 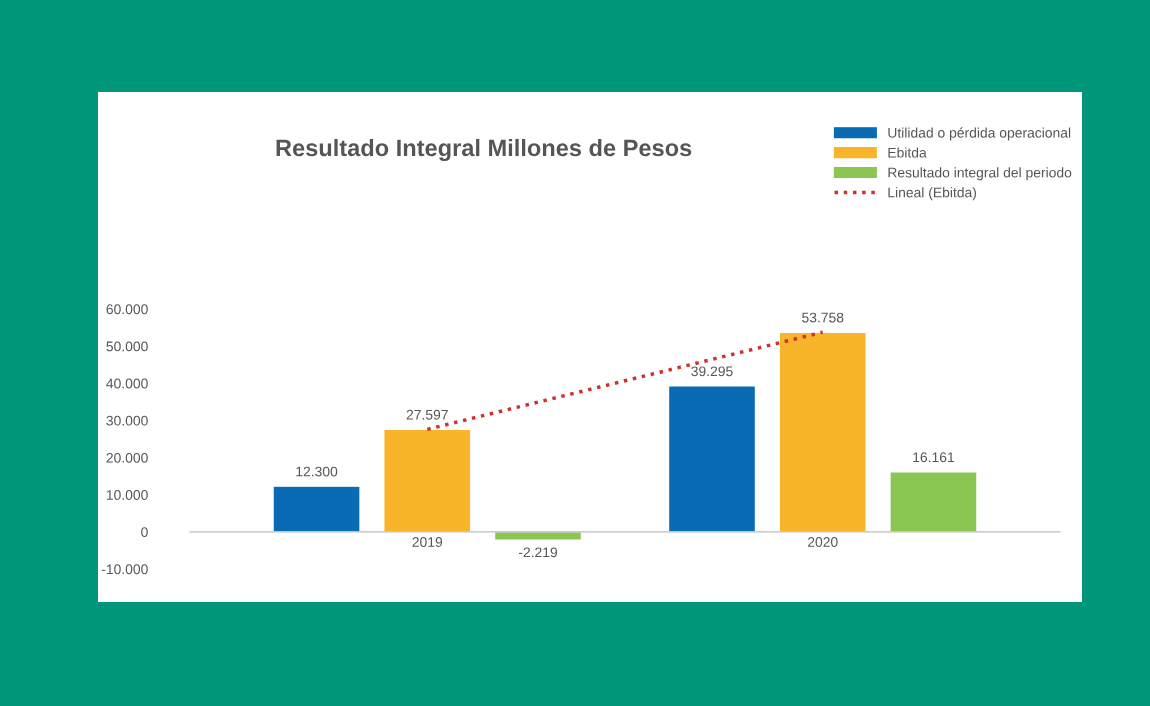 I want to click on data-label: 39.295, so click(x=712, y=371).